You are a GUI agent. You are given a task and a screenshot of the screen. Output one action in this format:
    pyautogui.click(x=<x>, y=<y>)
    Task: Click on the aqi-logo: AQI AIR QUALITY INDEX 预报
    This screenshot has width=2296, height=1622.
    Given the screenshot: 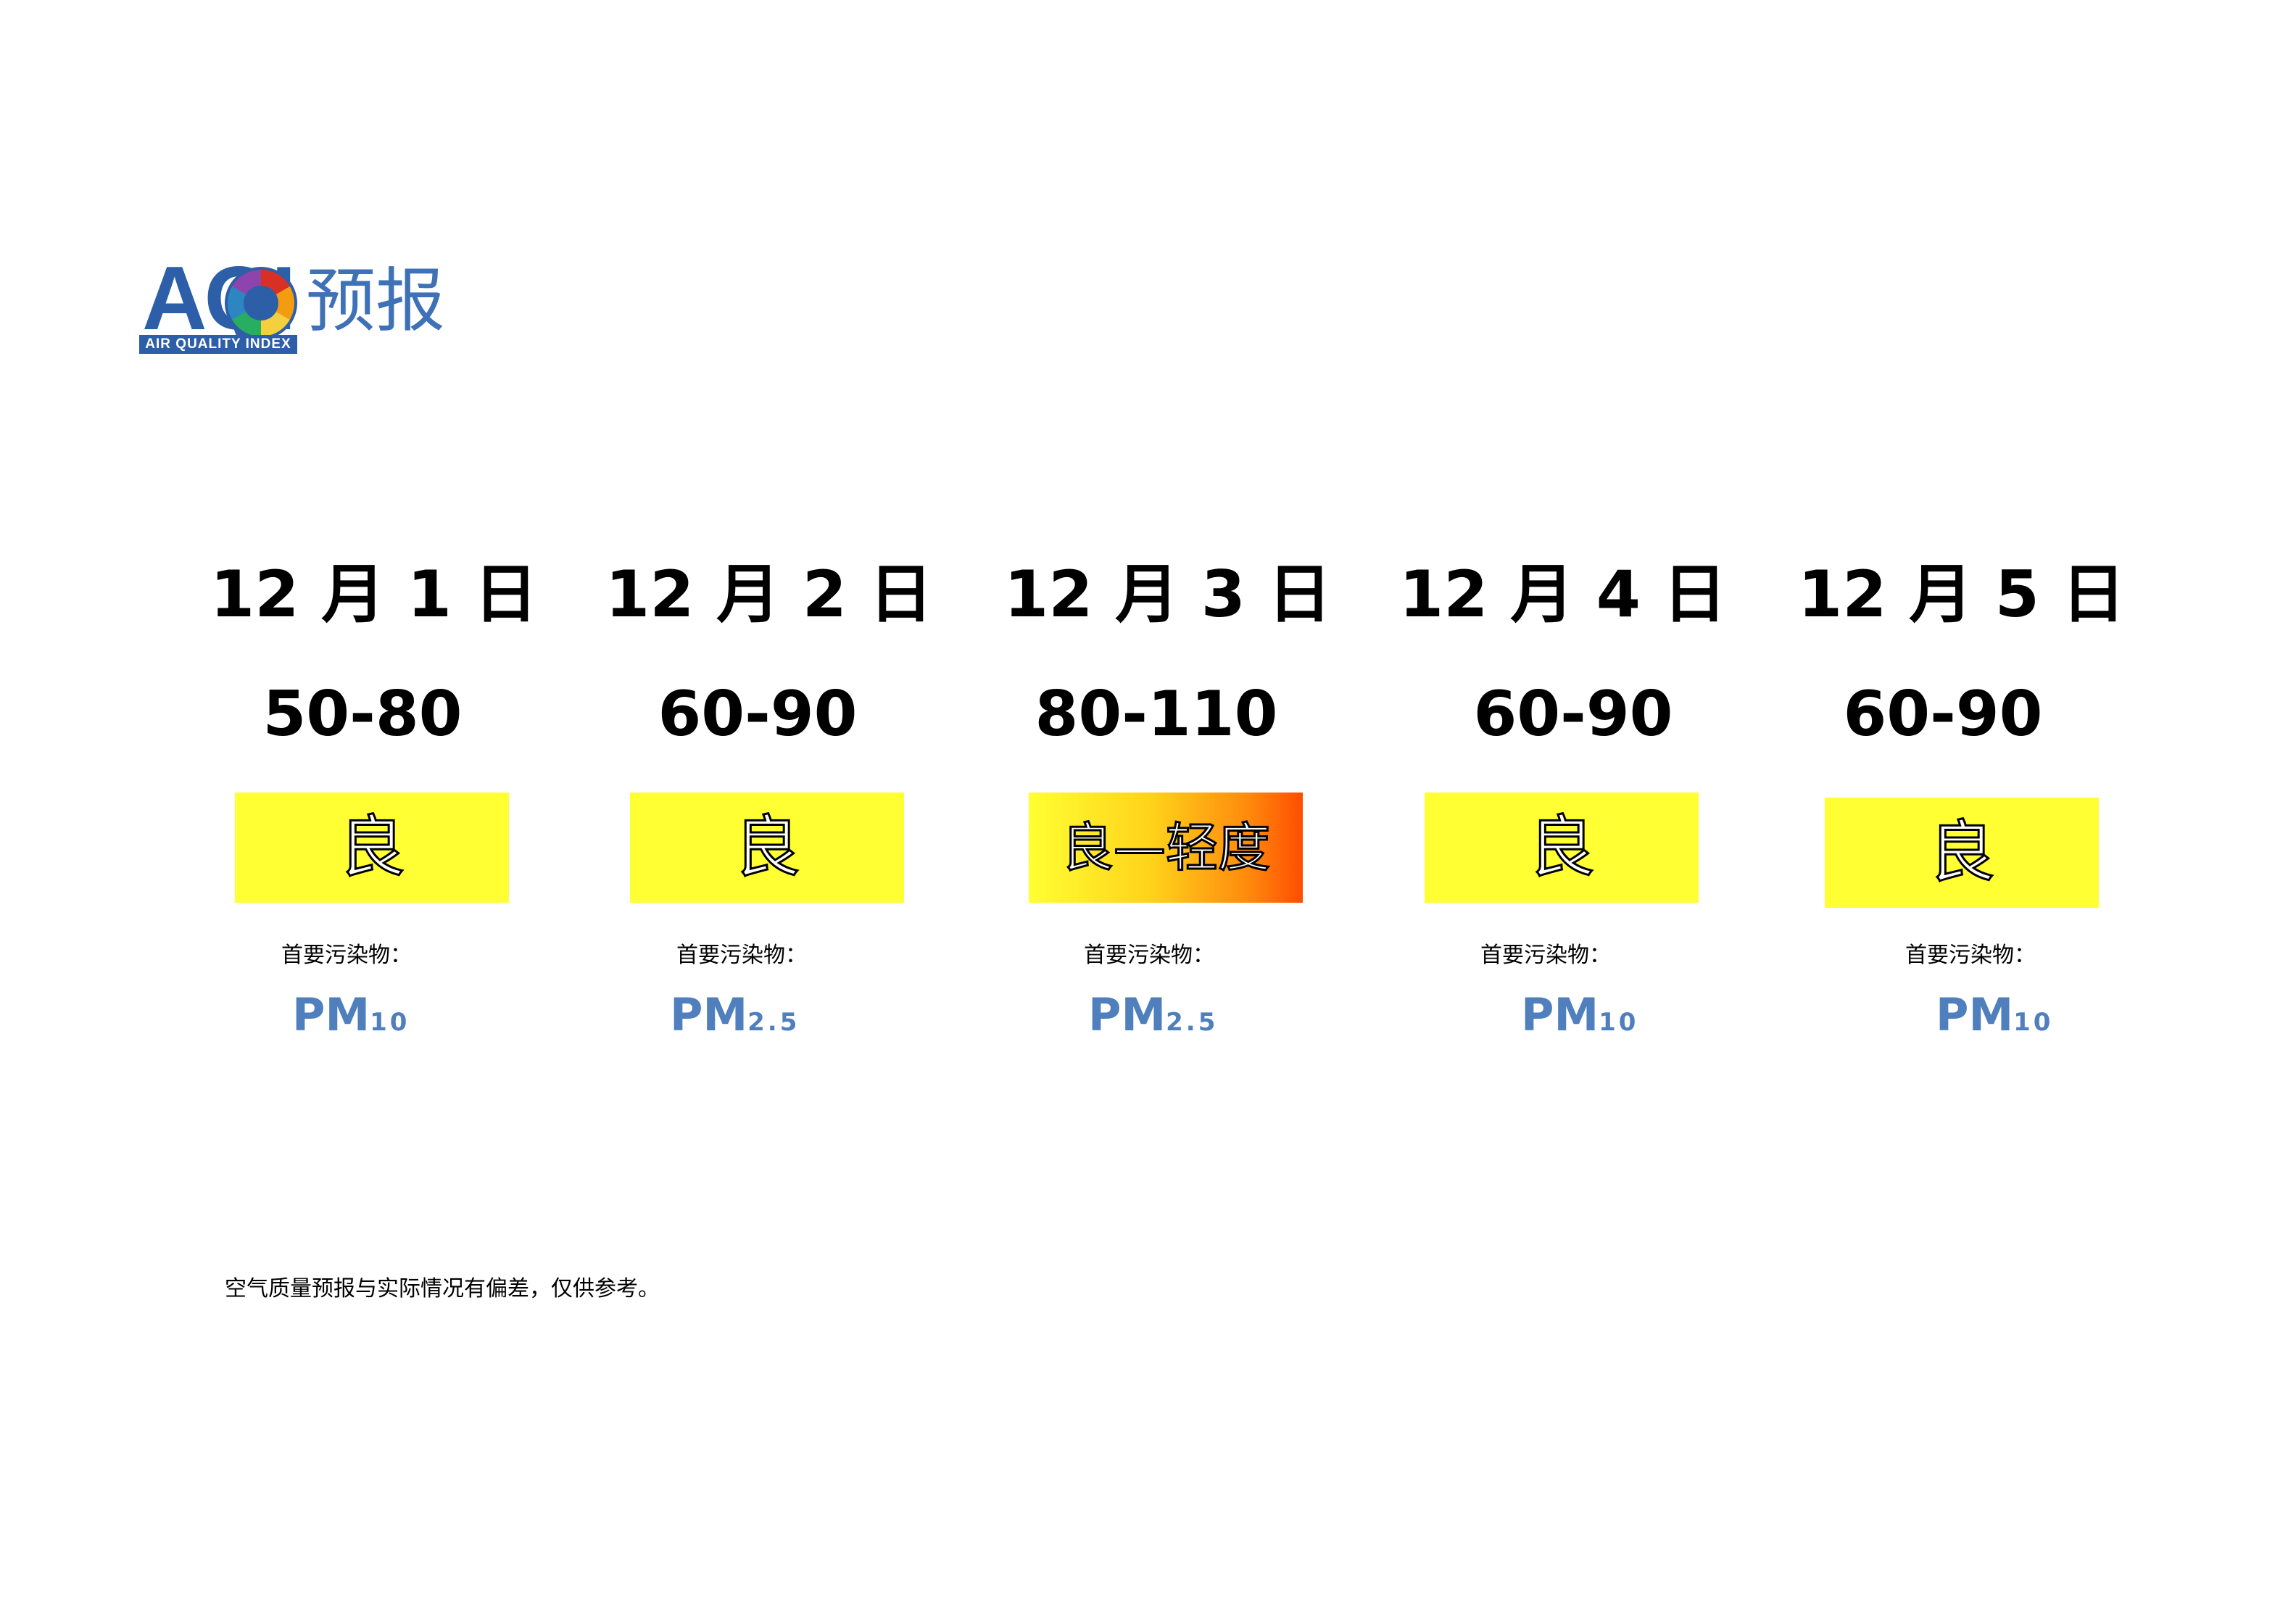 What is the action you would take?
    pyautogui.click(x=298, y=304)
    